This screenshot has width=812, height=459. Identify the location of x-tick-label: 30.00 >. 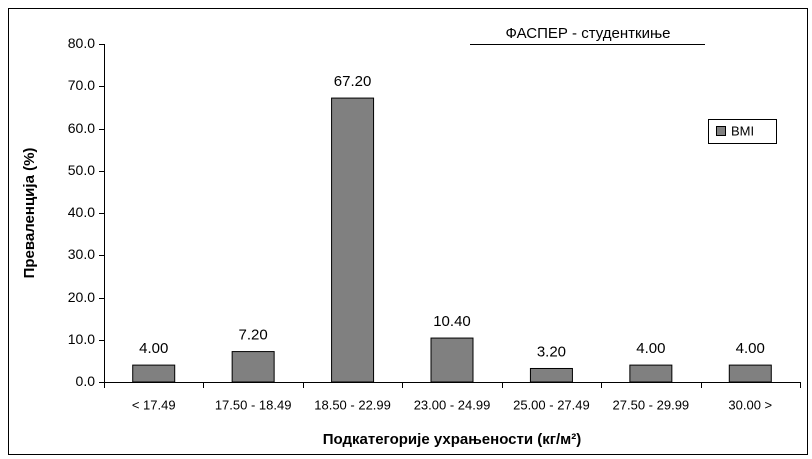
(750, 404).